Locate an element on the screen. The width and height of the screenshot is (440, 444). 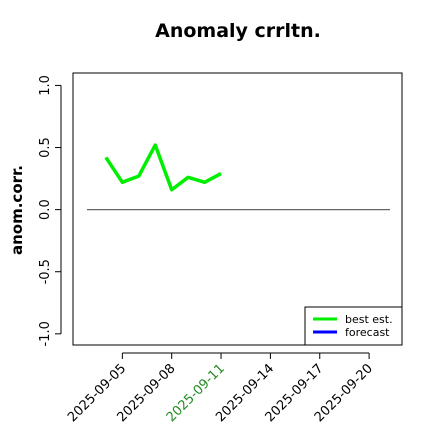
legend-label: forecast is located at coordinates (367, 332).